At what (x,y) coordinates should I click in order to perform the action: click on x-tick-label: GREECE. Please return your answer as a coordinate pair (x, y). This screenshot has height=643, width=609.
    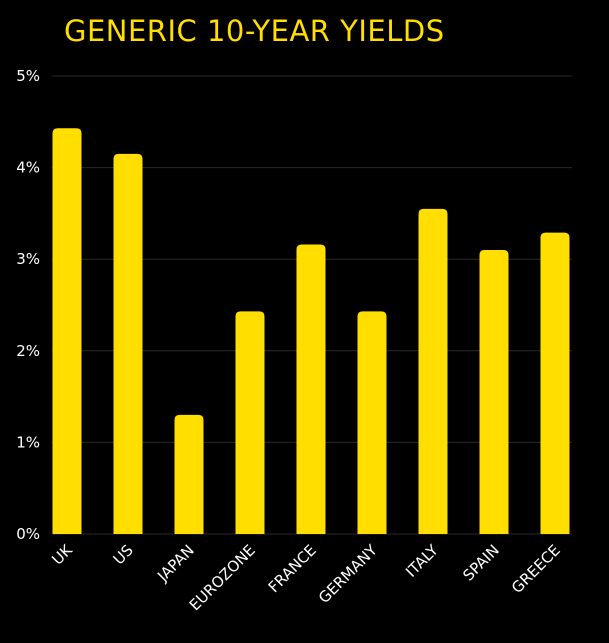
    Looking at the image, I should click on (536, 569).